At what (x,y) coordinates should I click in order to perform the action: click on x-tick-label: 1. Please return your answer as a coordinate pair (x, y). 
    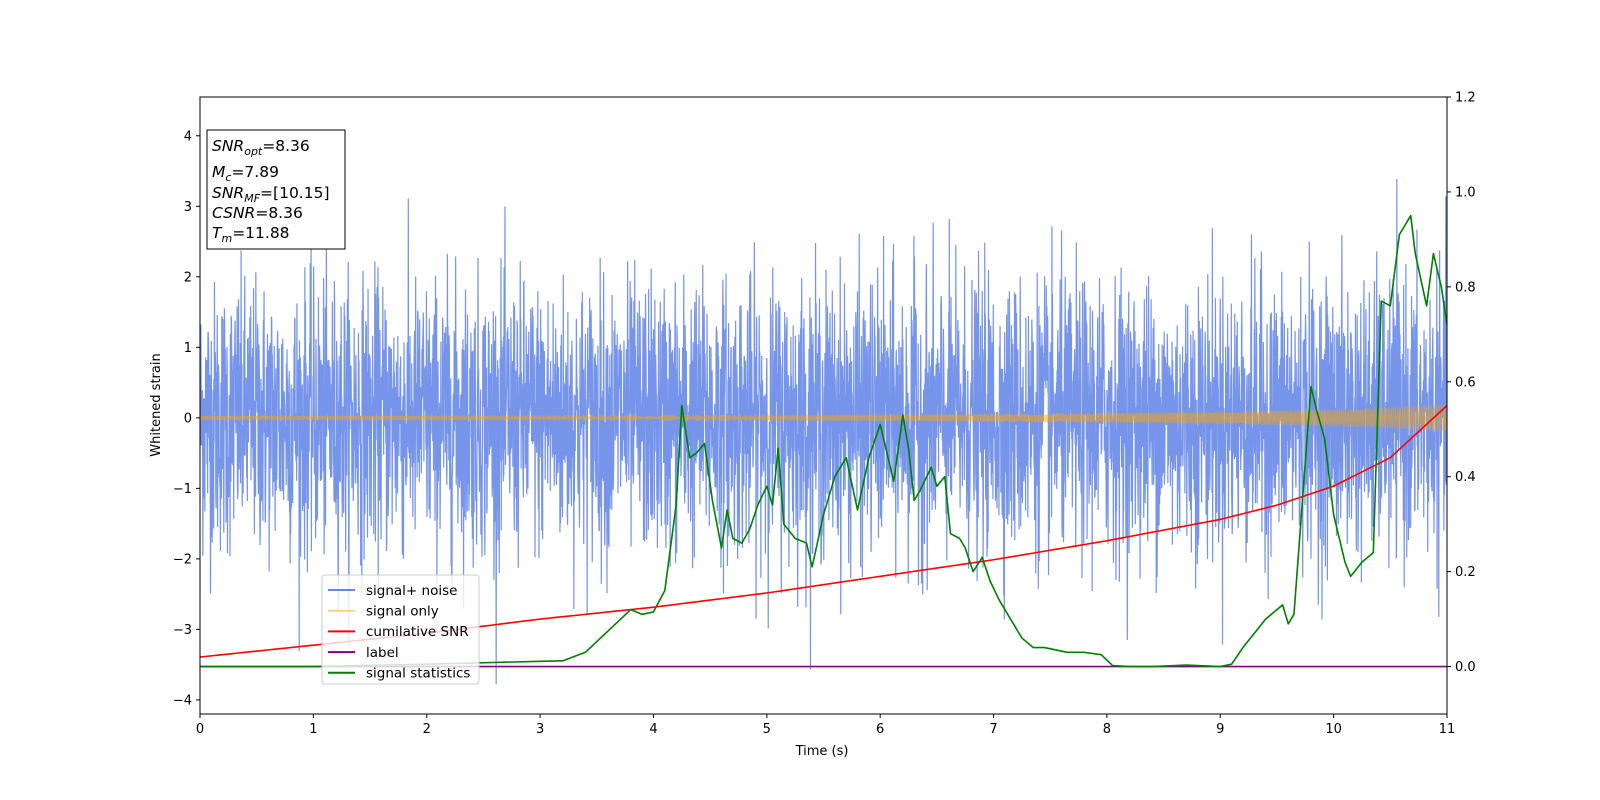
    Looking at the image, I should click on (313, 729).